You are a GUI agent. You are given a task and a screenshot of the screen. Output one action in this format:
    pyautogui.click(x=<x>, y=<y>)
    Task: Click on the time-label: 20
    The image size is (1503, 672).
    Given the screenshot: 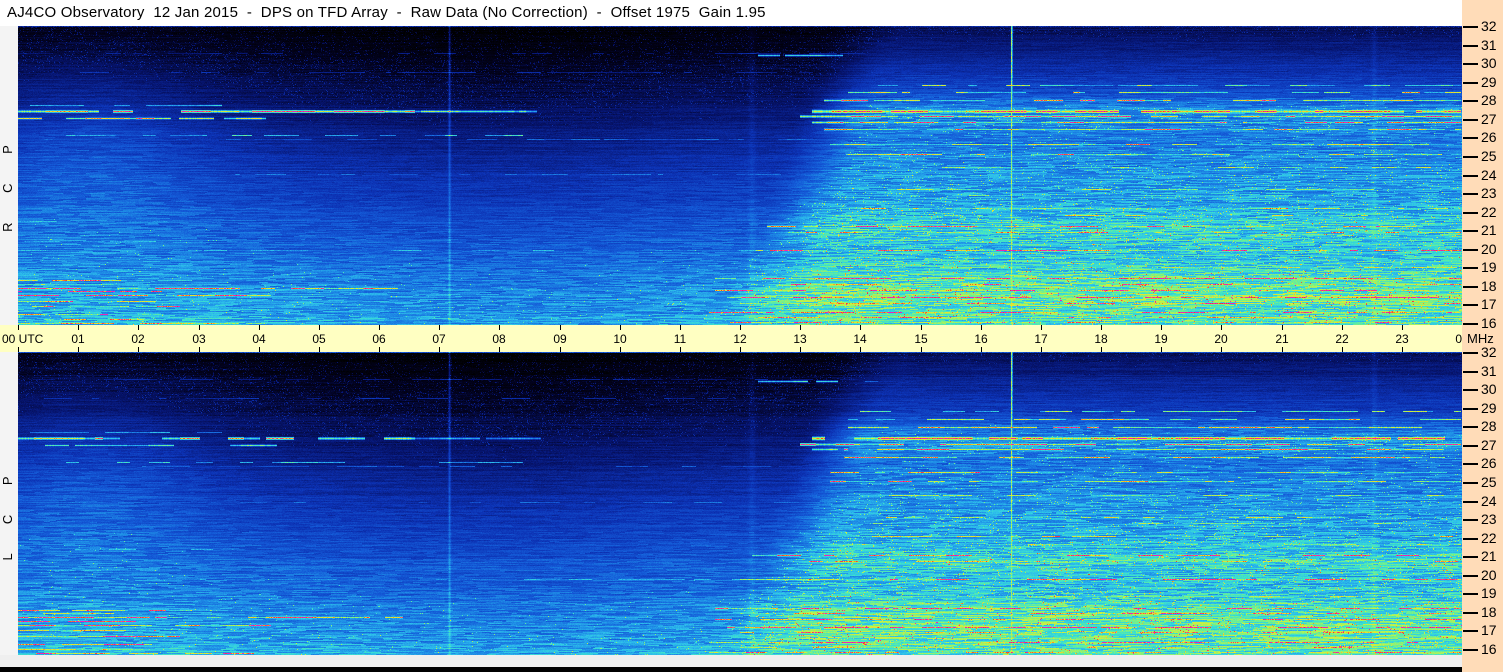 What is the action you would take?
    pyautogui.click(x=1221, y=339)
    